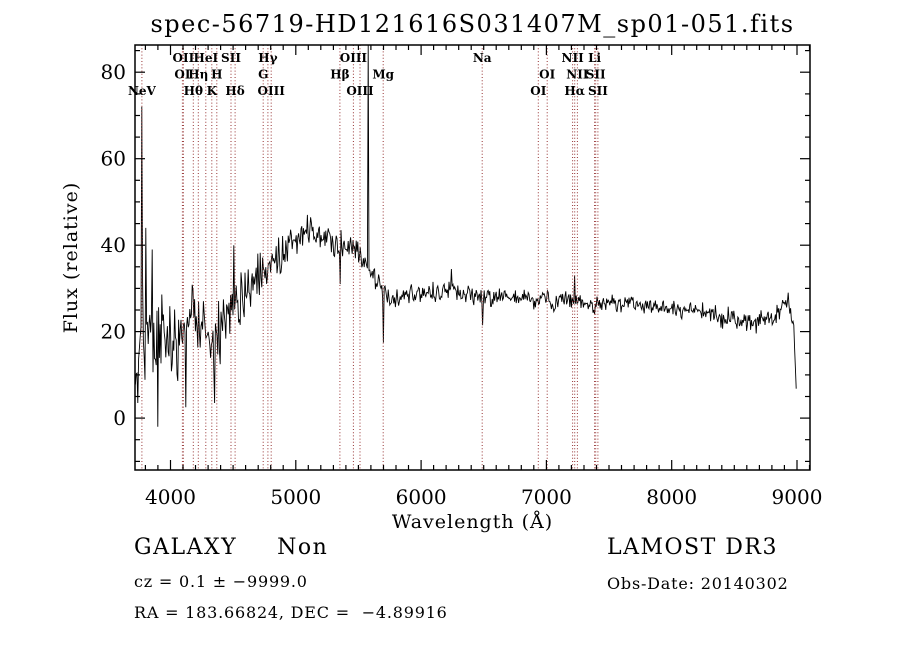  Describe the element at coordinates (303, 547) in the screenshot. I see `subclass-label: Non` at that location.